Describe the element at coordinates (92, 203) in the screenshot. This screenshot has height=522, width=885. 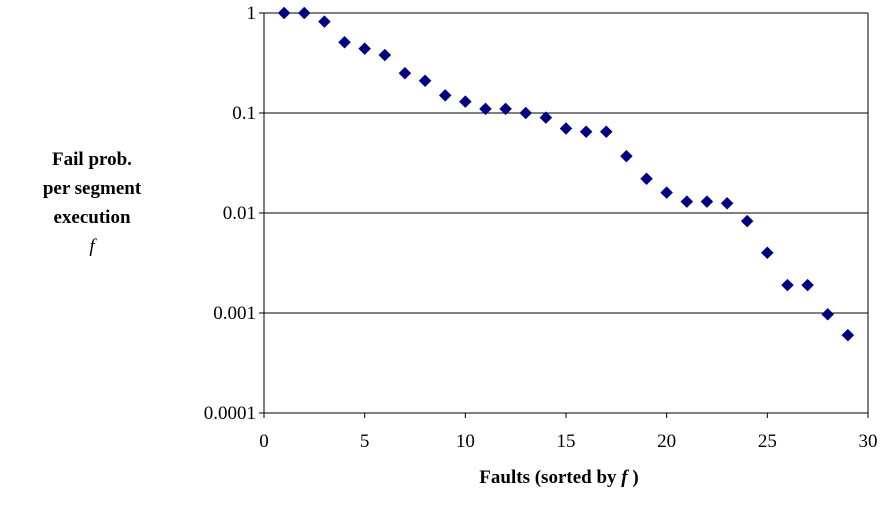
I see `y-axis-title: Fail prob. per segment execution f` at that location.